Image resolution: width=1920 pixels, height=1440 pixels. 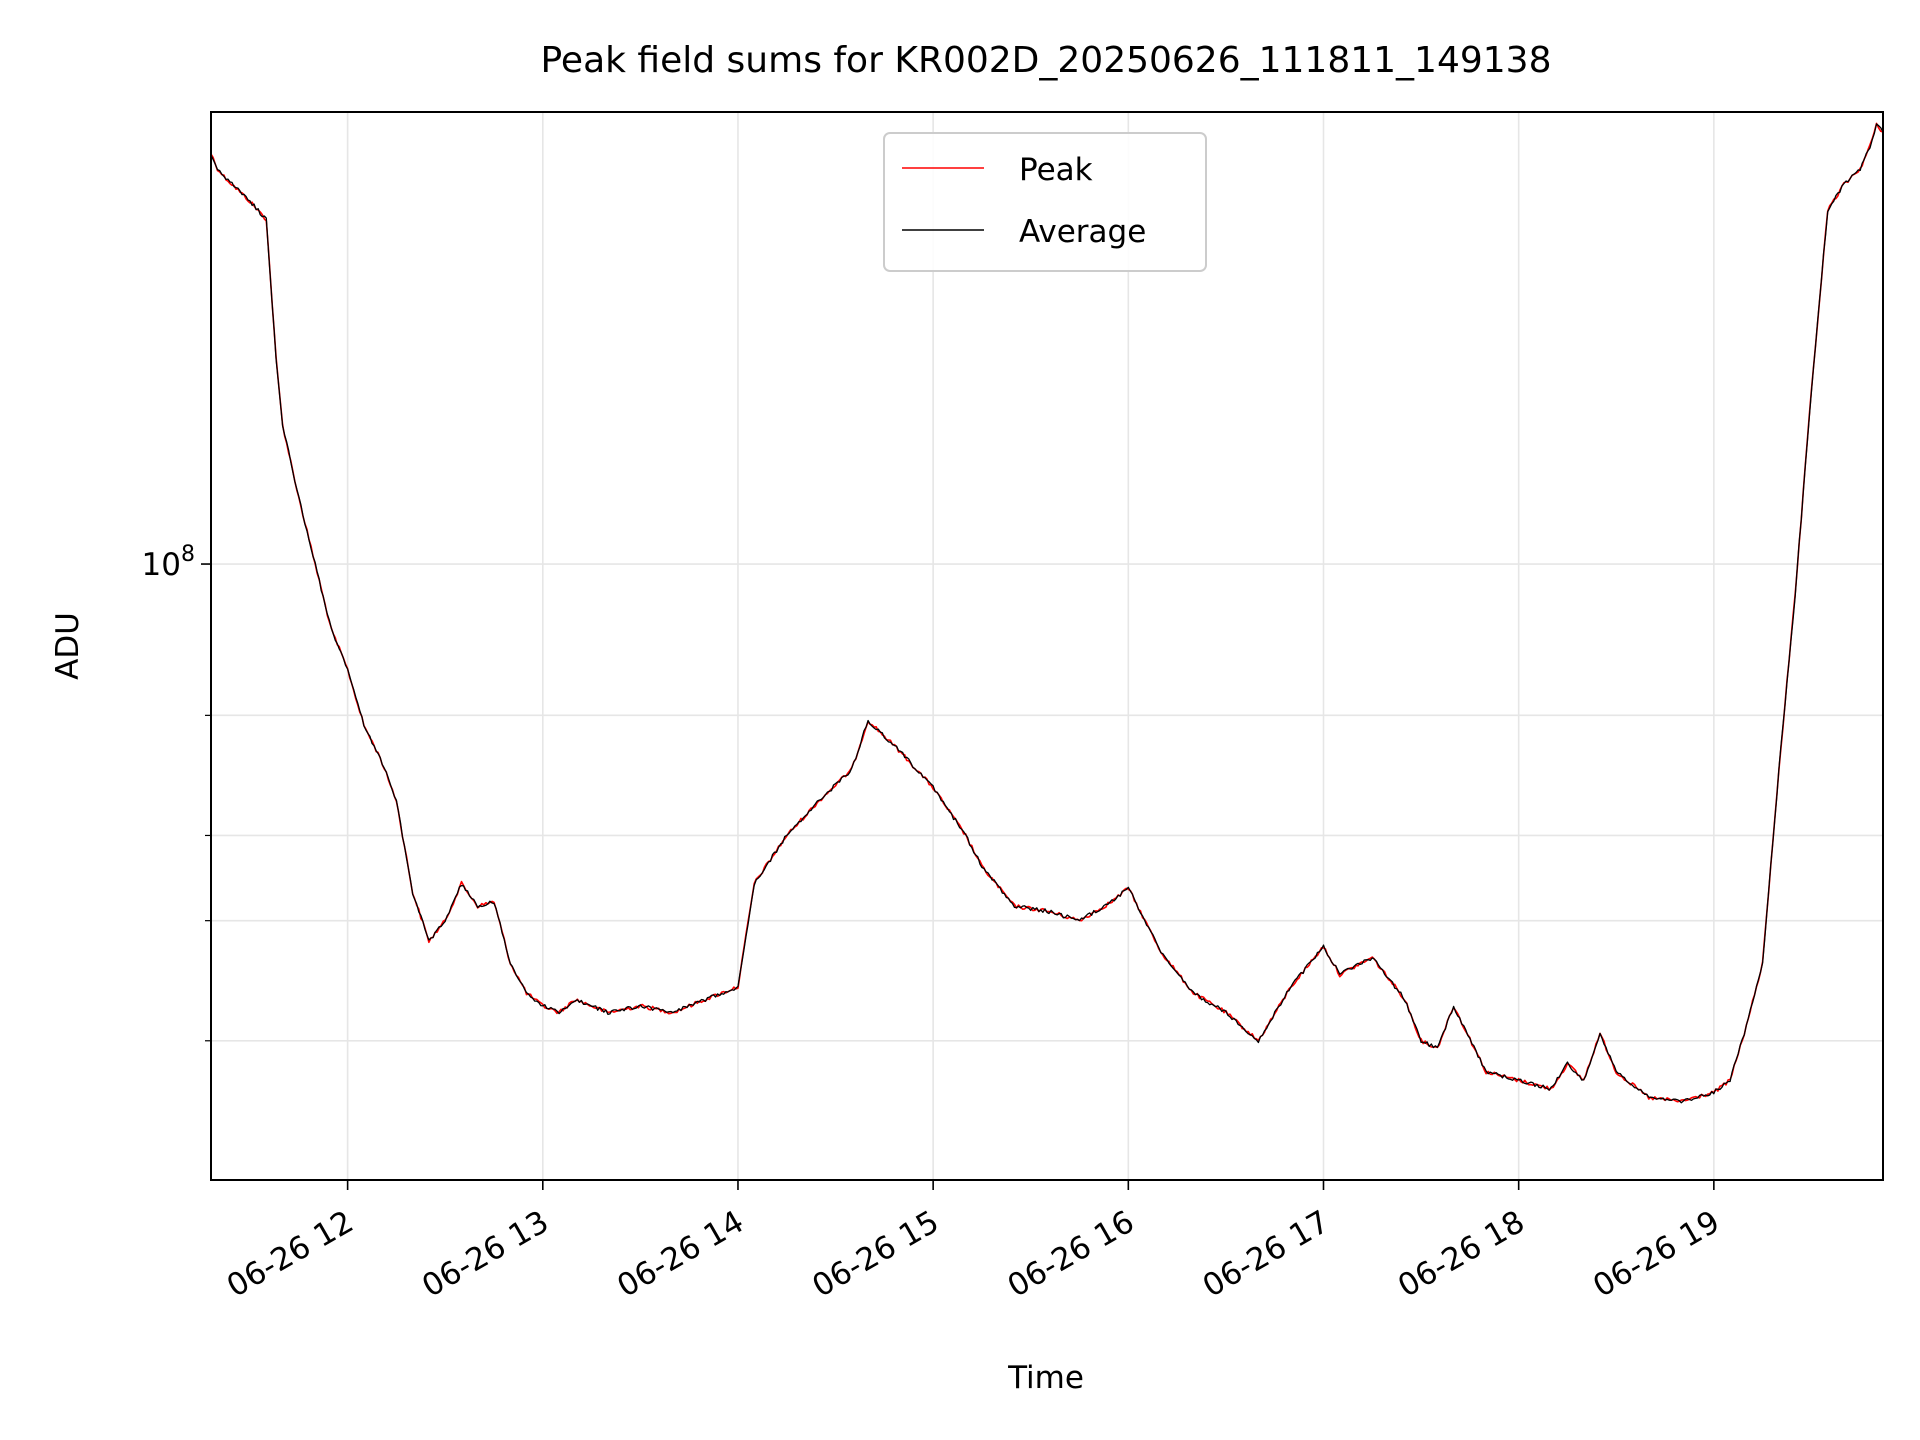 I want to click on legend-label-average: Average, so click(x=1082, y=232).